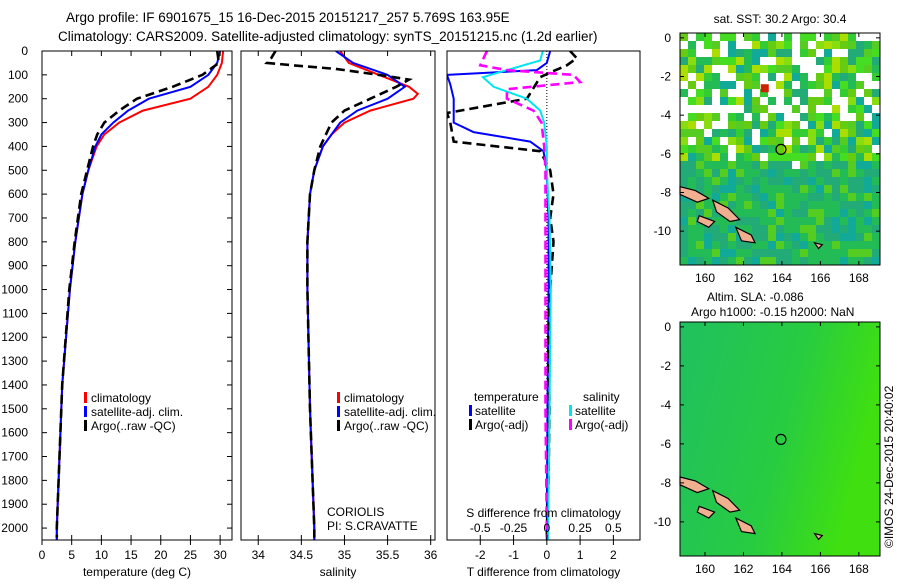 The width and height of the screenshot is (900, 585). I want to click on island-shape, so click(726, 501).